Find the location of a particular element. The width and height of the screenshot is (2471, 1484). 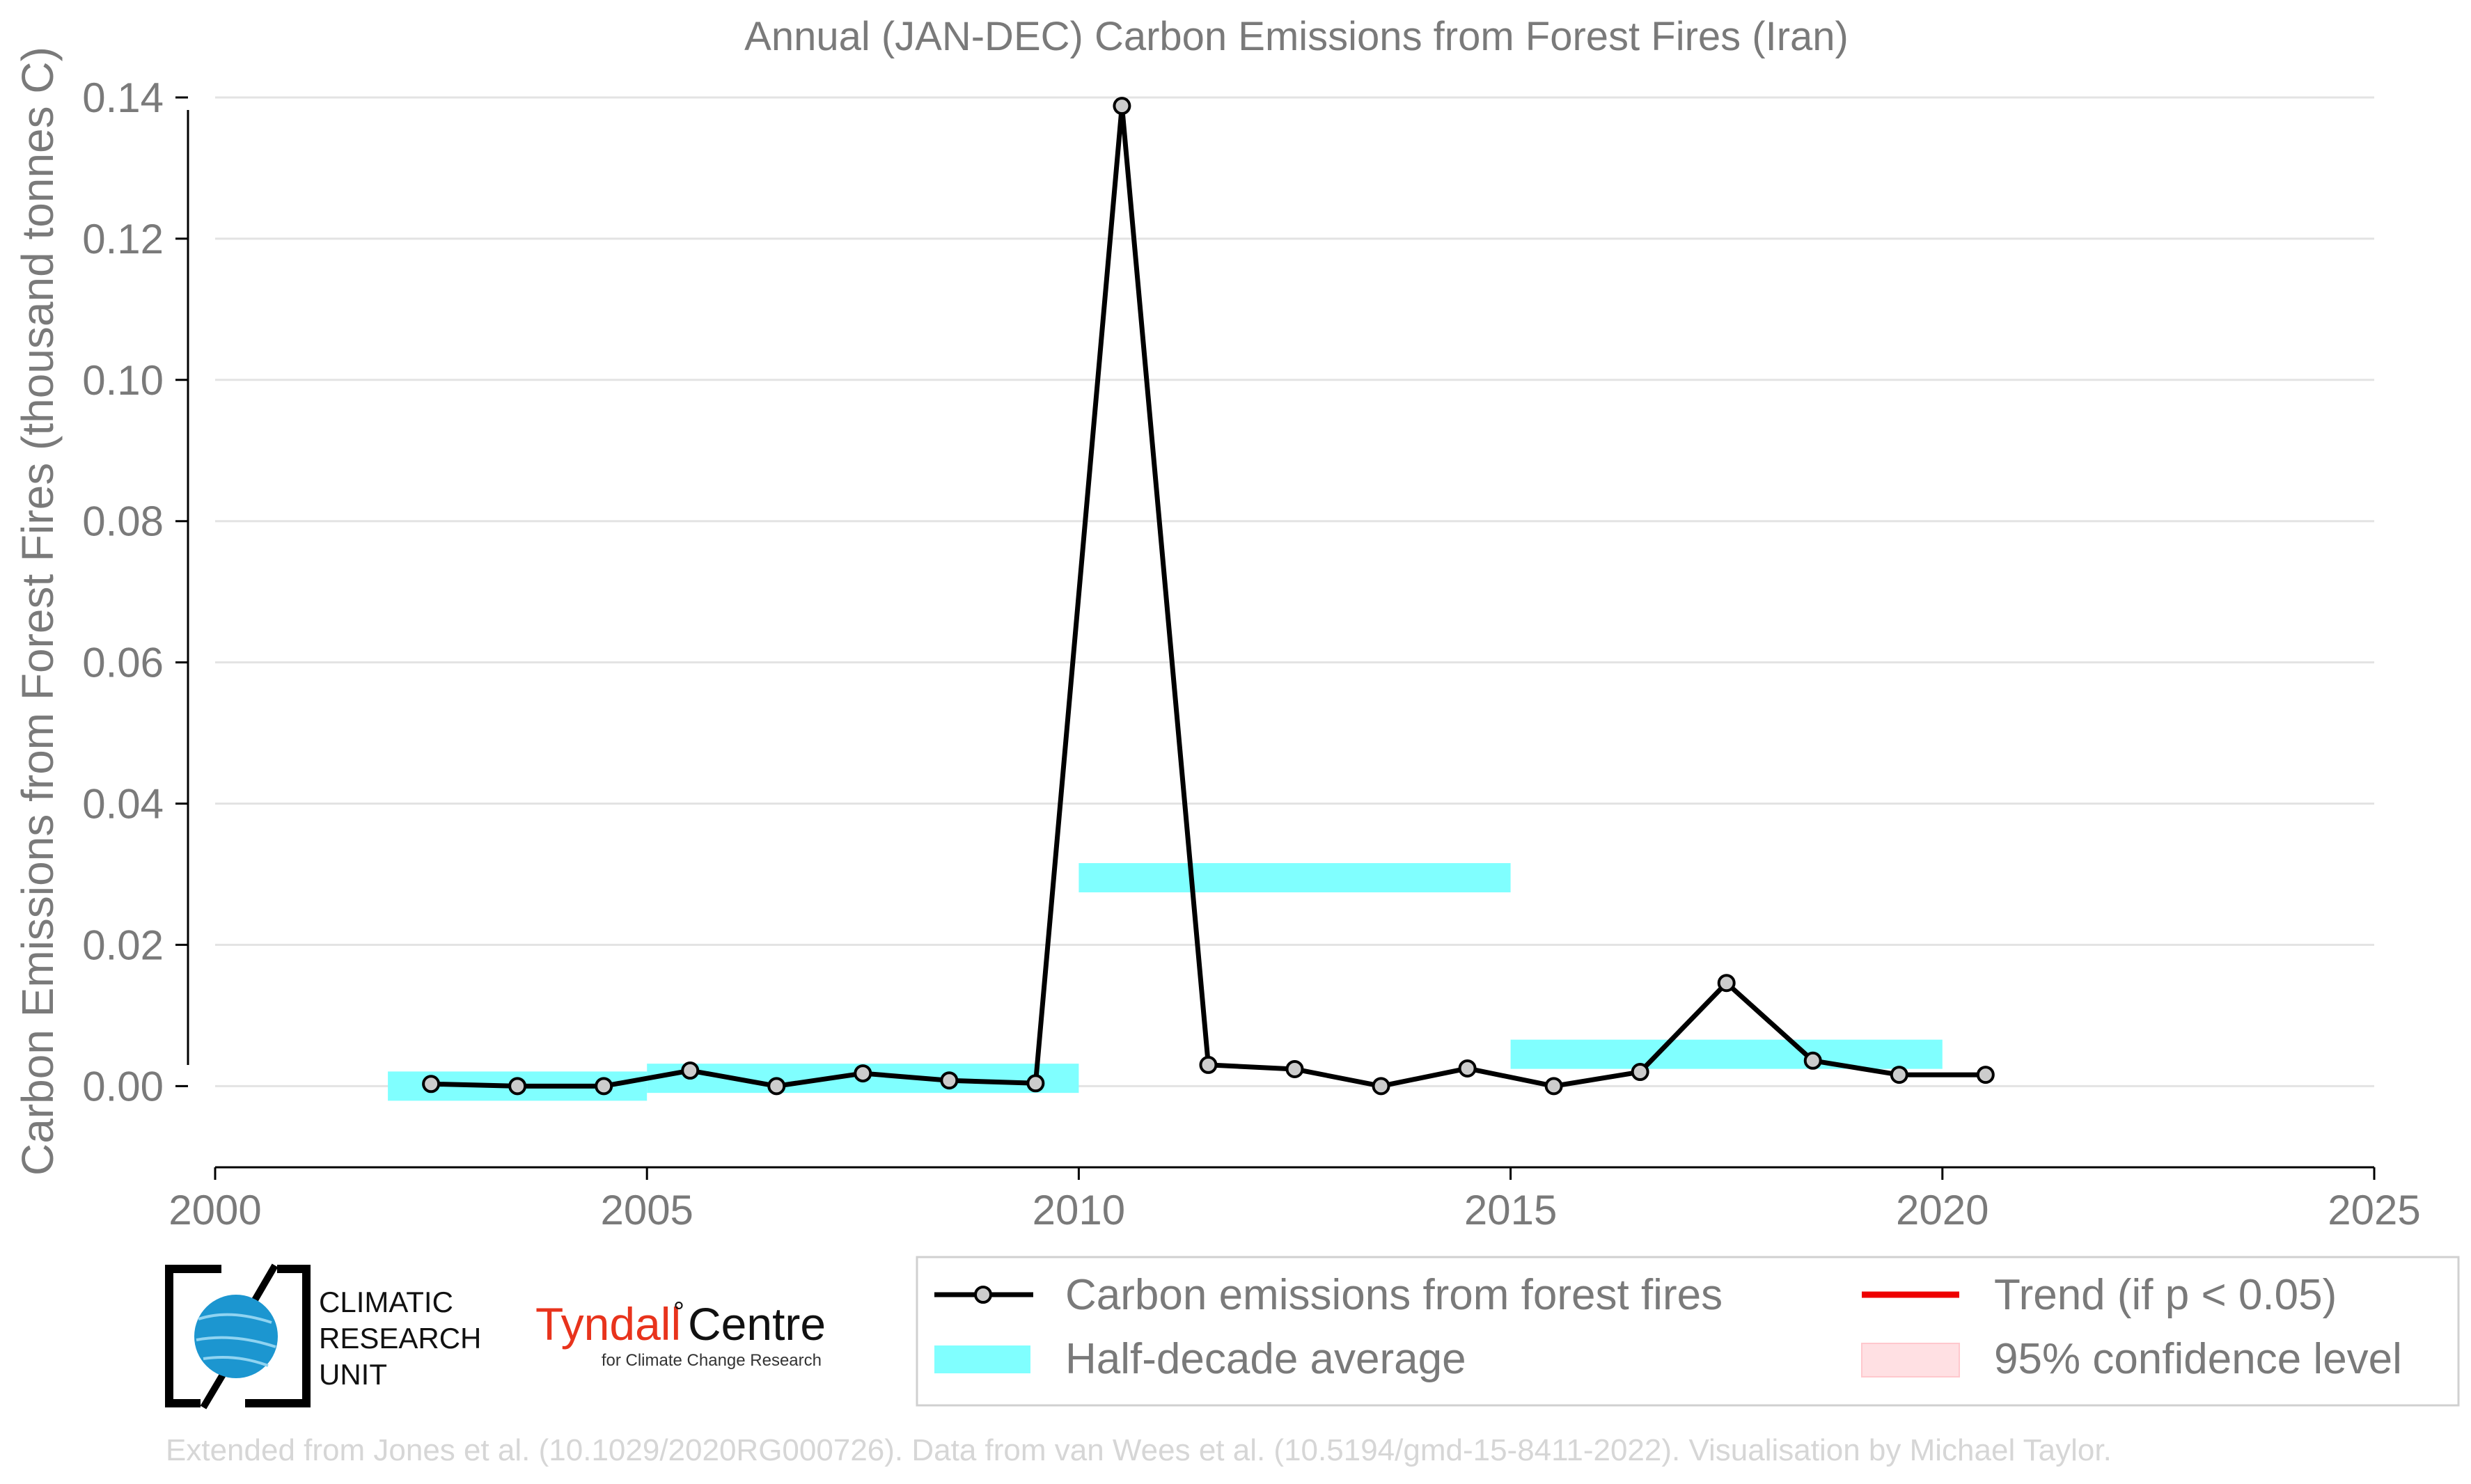

legend-marker-emissions is located at coordinates (983, 1295).